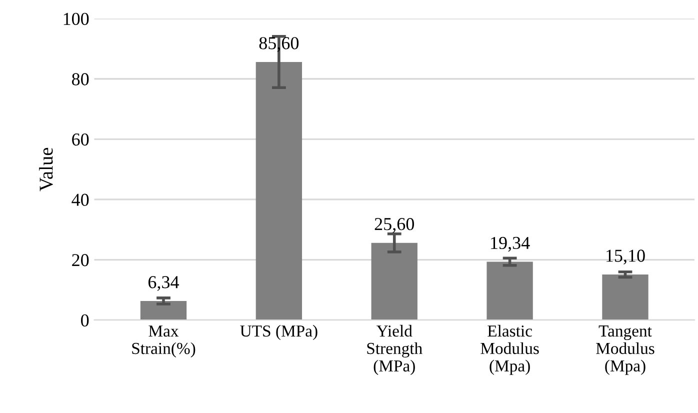 The height and width of the screenshot is (413, 698). What do you see at coordinates (510, 244) in the screenshot?
I see `data-label: 19,34` at bounding box center [510, 244].